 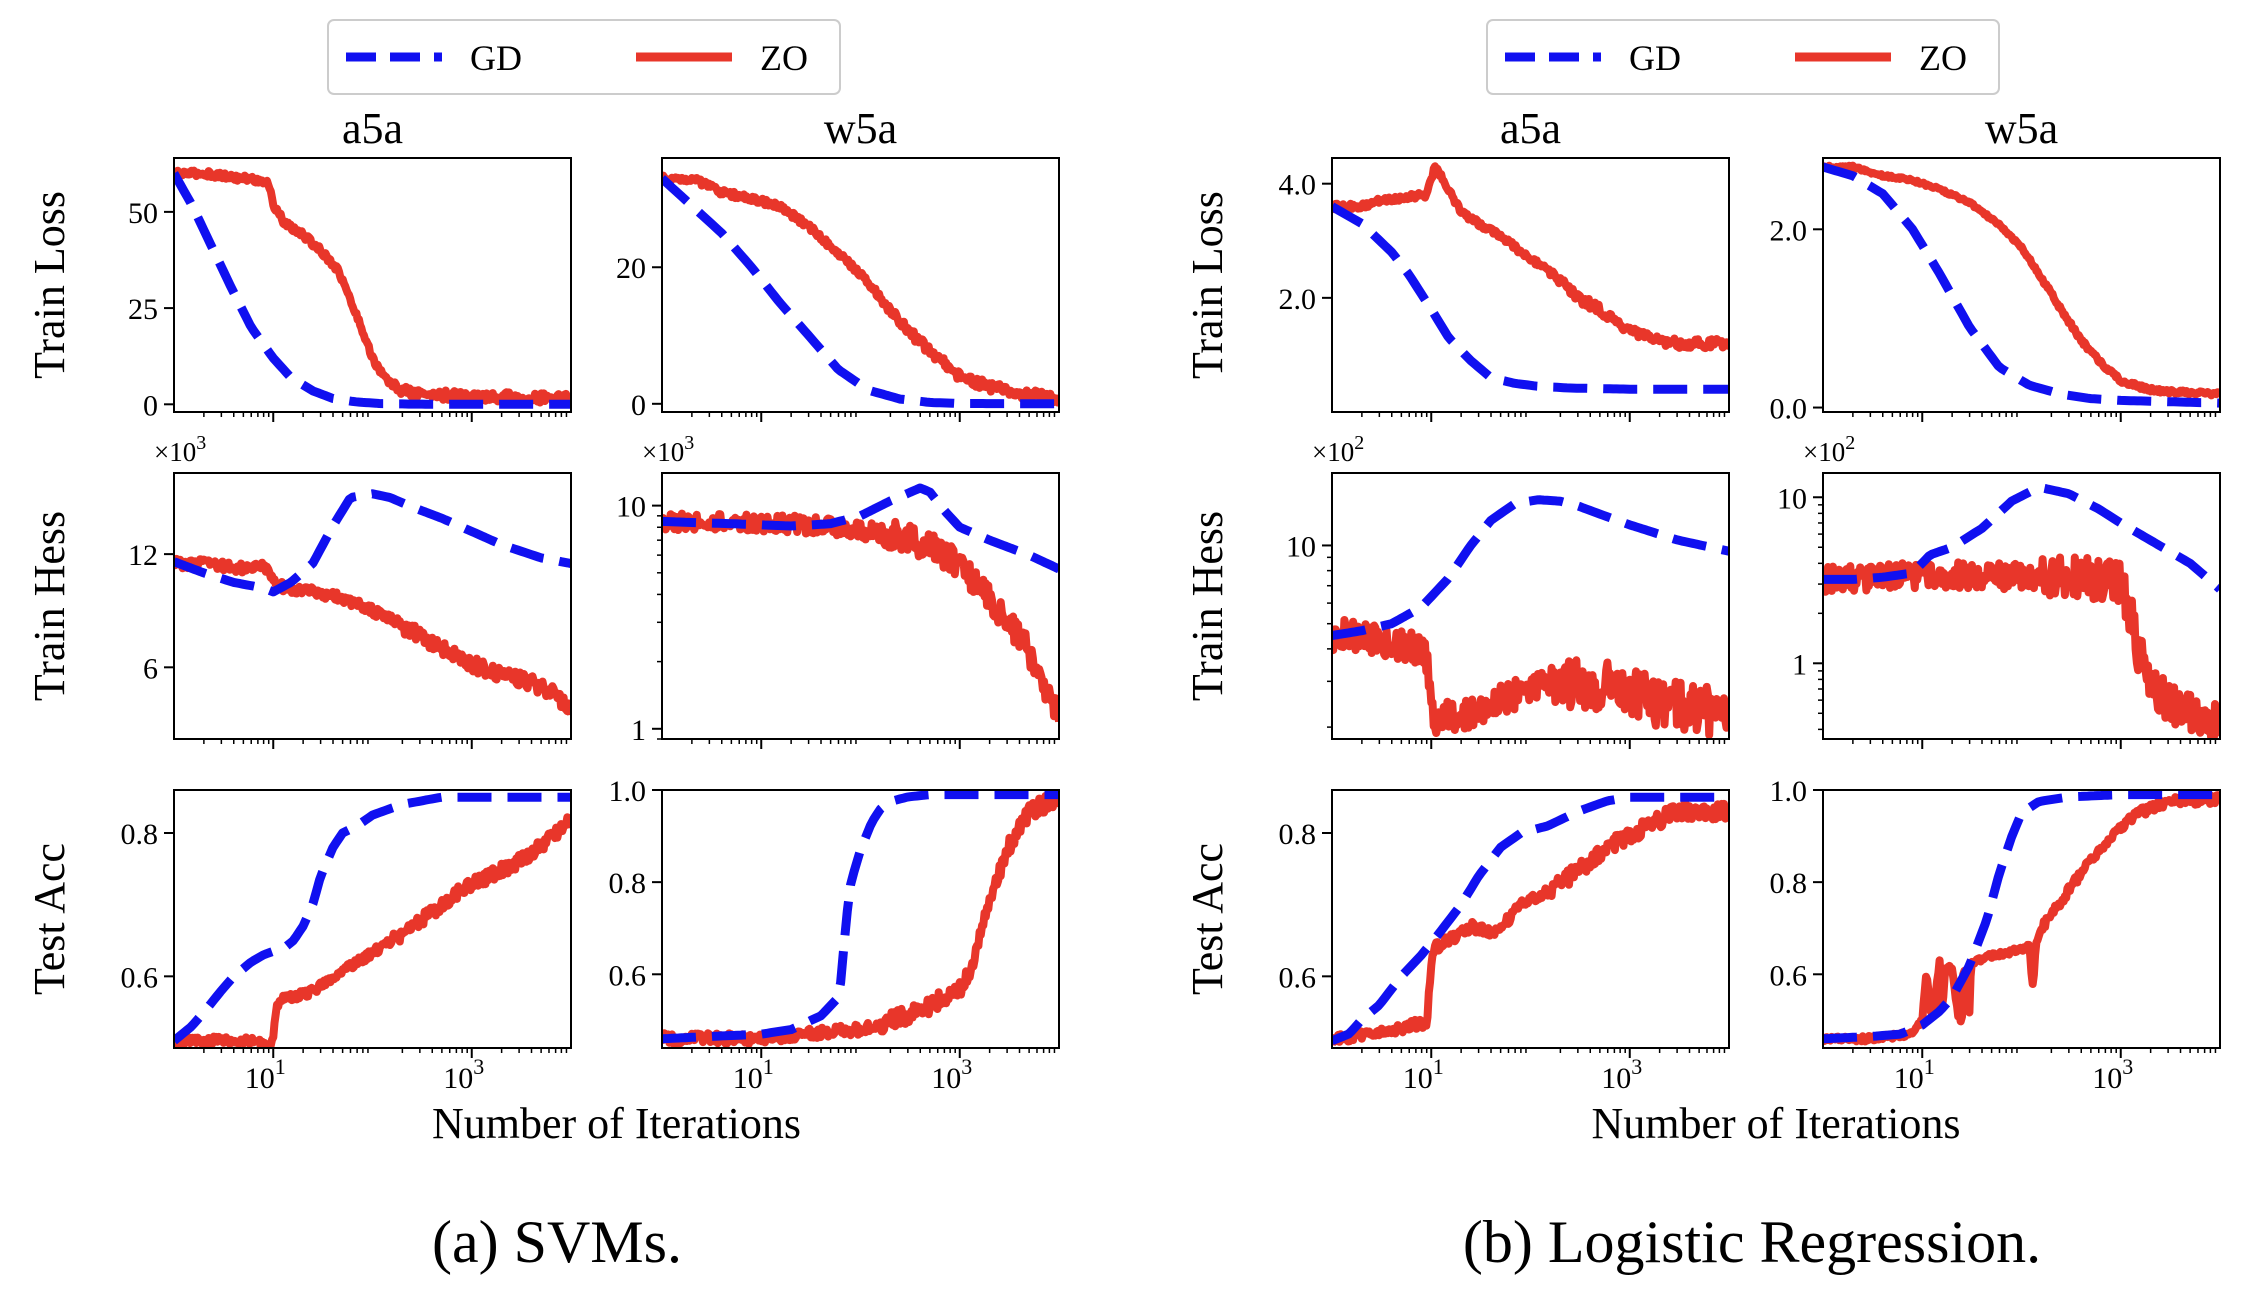 I want to click on row-label: Train Hess, so click(x=49, y=606).